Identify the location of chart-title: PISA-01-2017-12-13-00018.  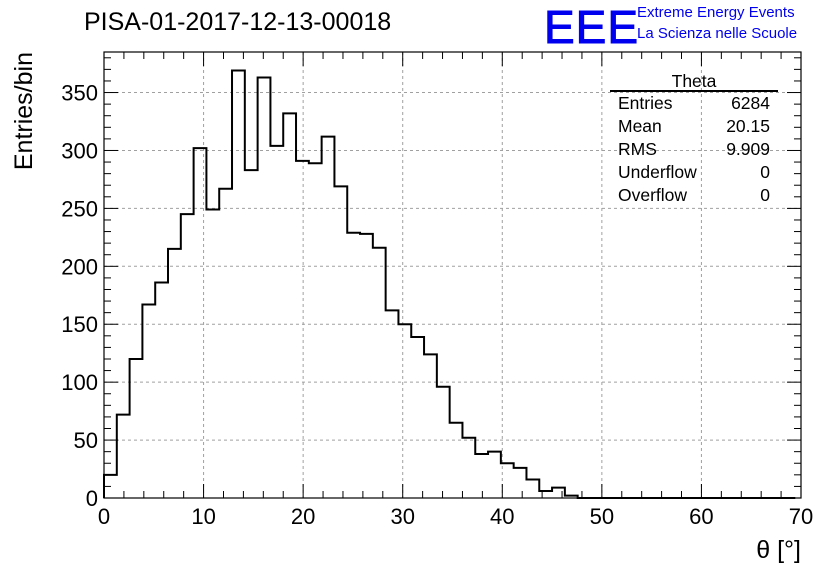
(238, 22).